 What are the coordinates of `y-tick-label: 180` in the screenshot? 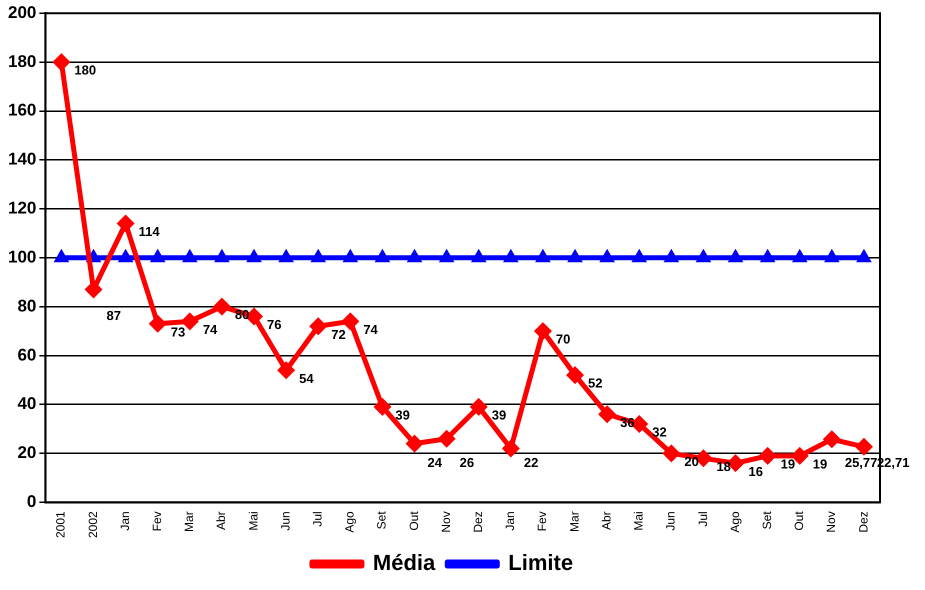 It's located at (22, 61).